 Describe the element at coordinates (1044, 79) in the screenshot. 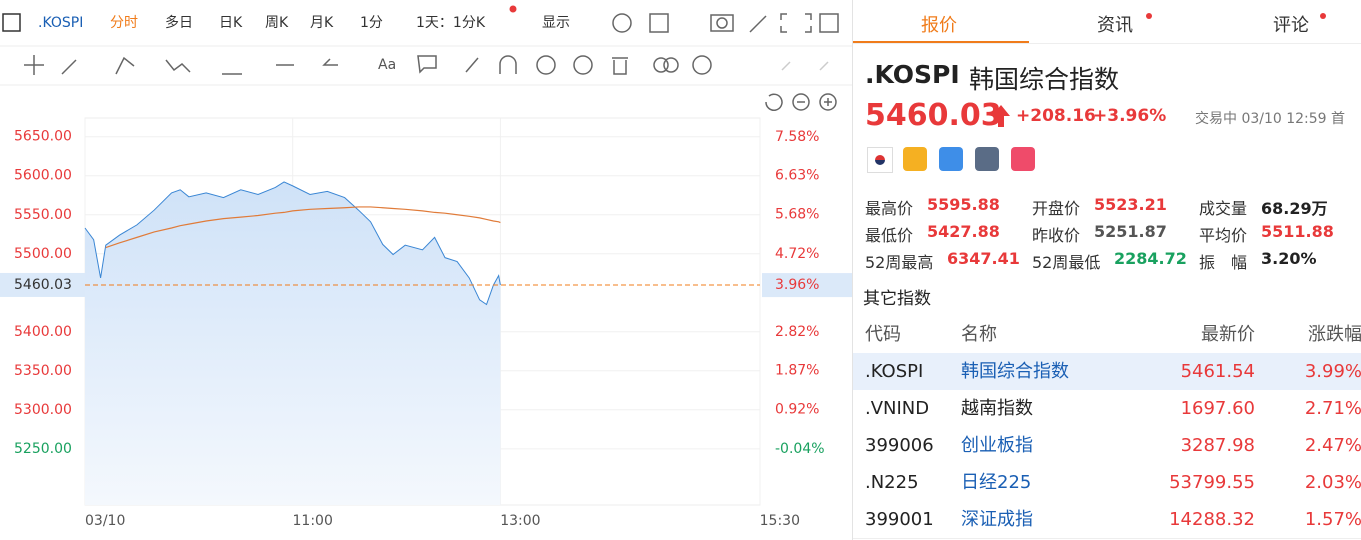

I see `index-name: 韩国综合指数` at that location.